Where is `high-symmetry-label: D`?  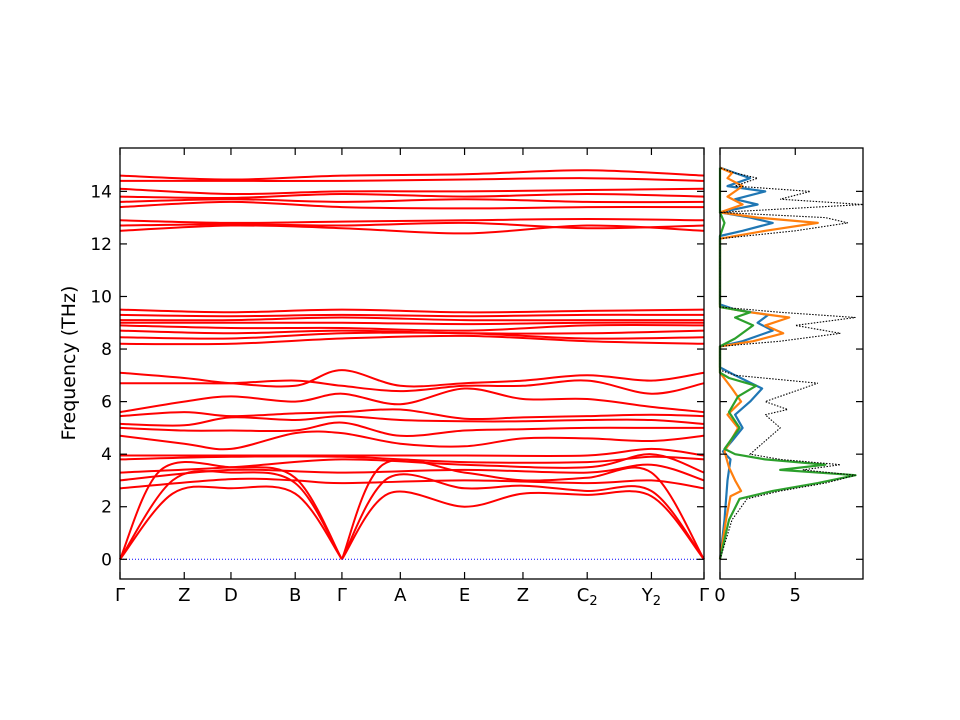 high-symmetry-label: D is located at coordinates (231, 595).